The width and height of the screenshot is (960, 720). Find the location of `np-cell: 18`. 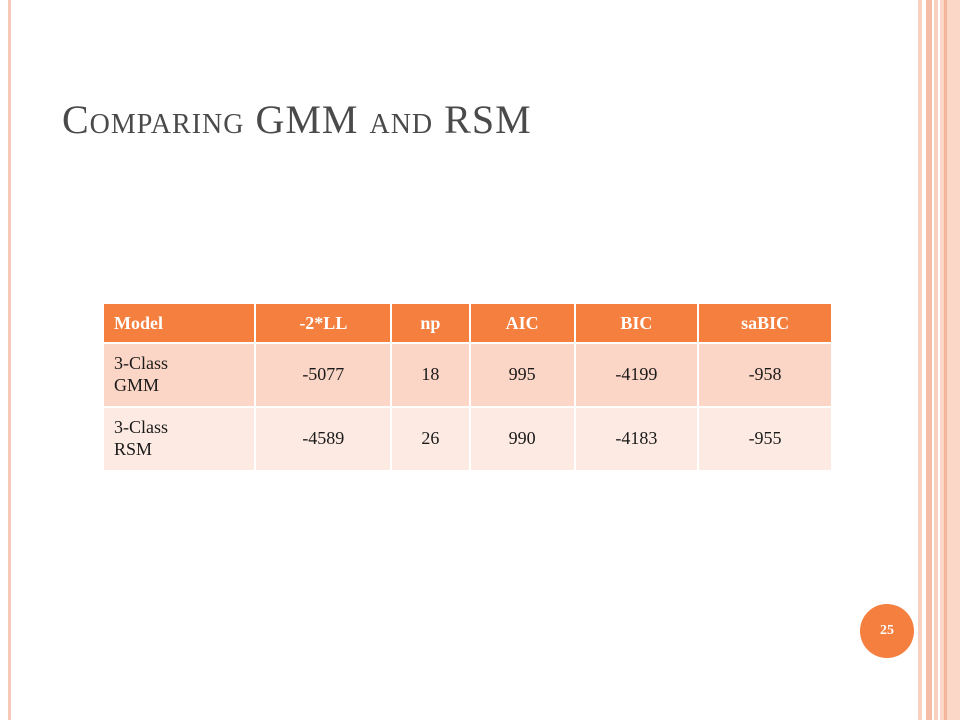

np-cell: 18 is located at coordinates (431, 376).